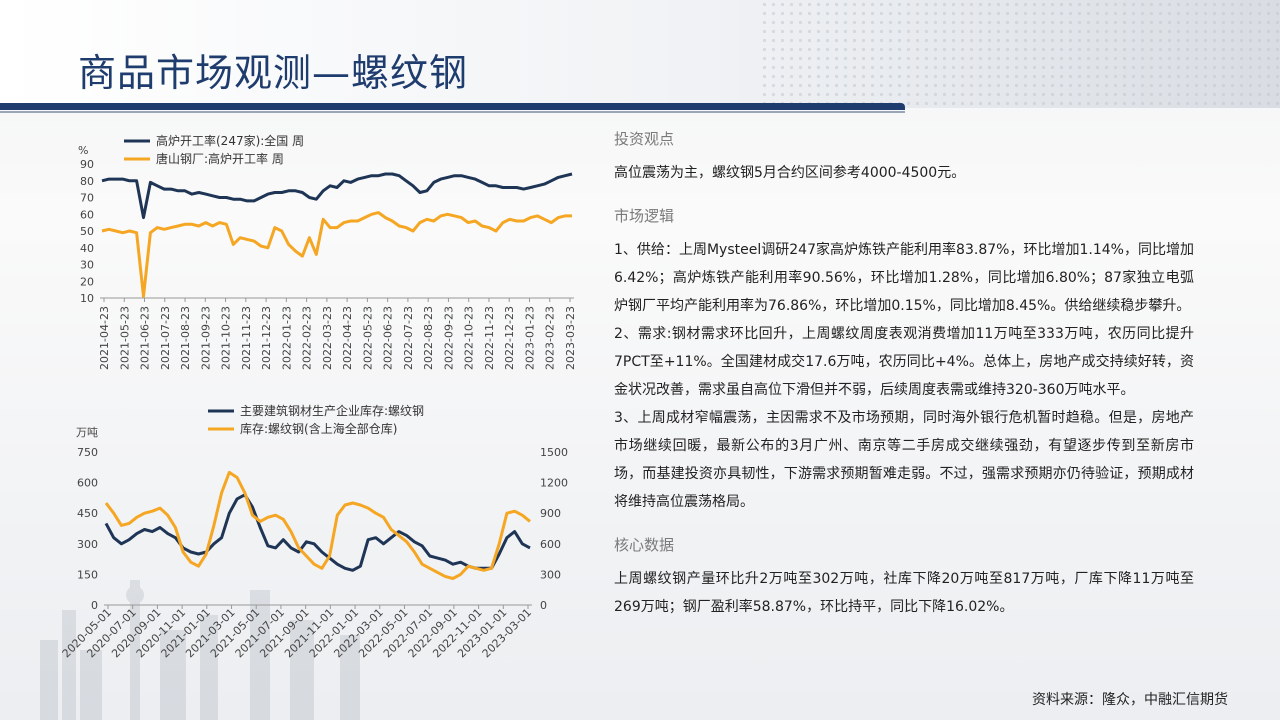  I want to click on x-tick-label: 2022-08-23, so click(428, 338).